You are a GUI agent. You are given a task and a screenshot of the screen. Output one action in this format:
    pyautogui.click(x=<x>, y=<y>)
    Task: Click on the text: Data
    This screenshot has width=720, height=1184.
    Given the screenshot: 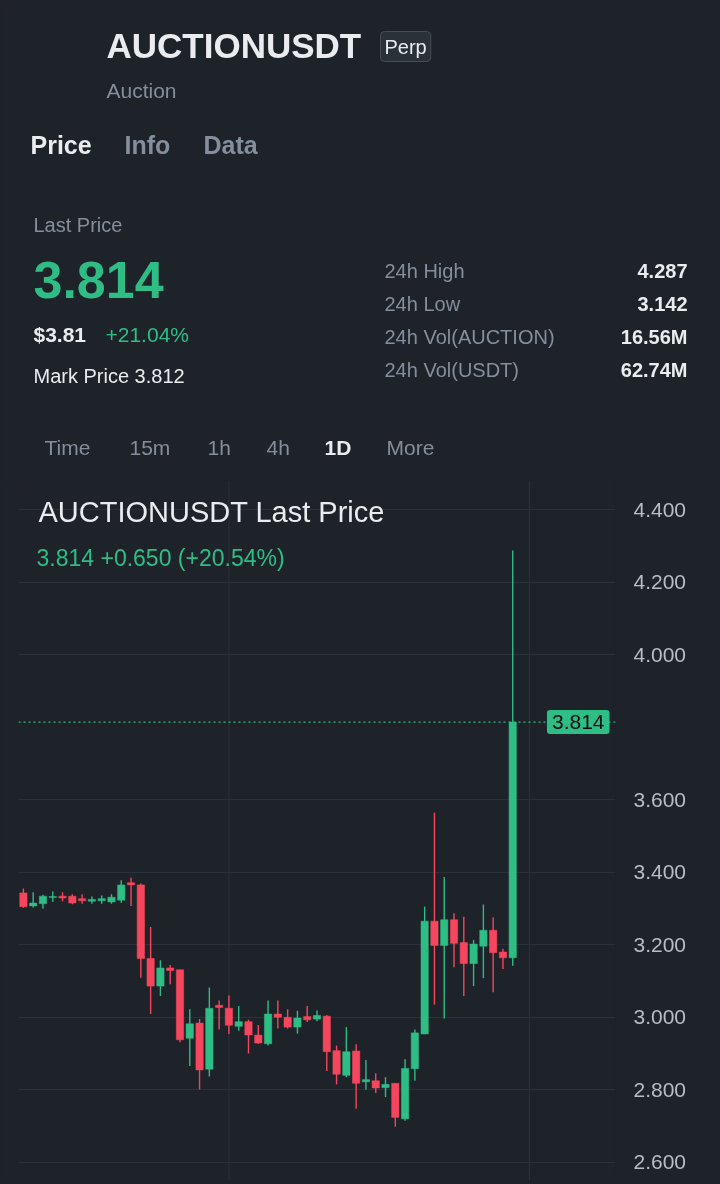 What is the action you would take?
    pyautogui.click(x=231, y=144)
    